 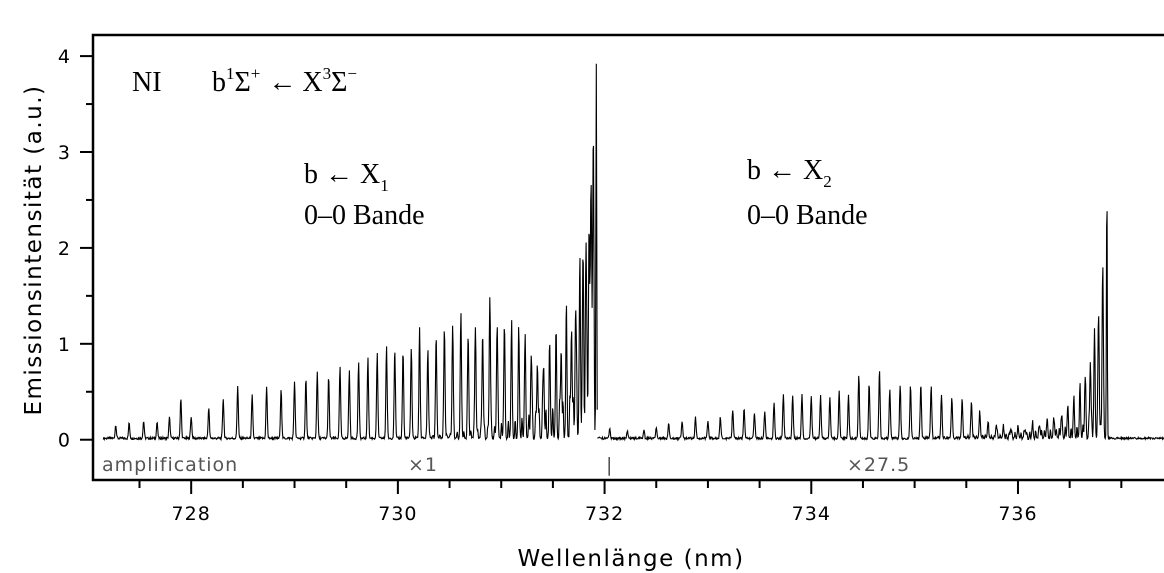 I want to click on chart-title: NI, so click(x=147, y=82).